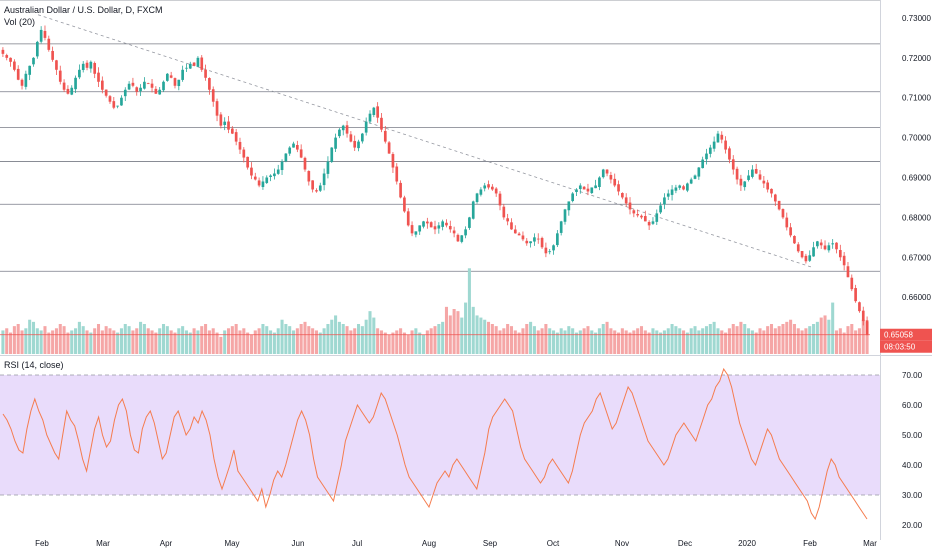 The width and height of the screenshot is (932, 550). I want to click on rsi-tick-label: 40.00, so click(912, 465).